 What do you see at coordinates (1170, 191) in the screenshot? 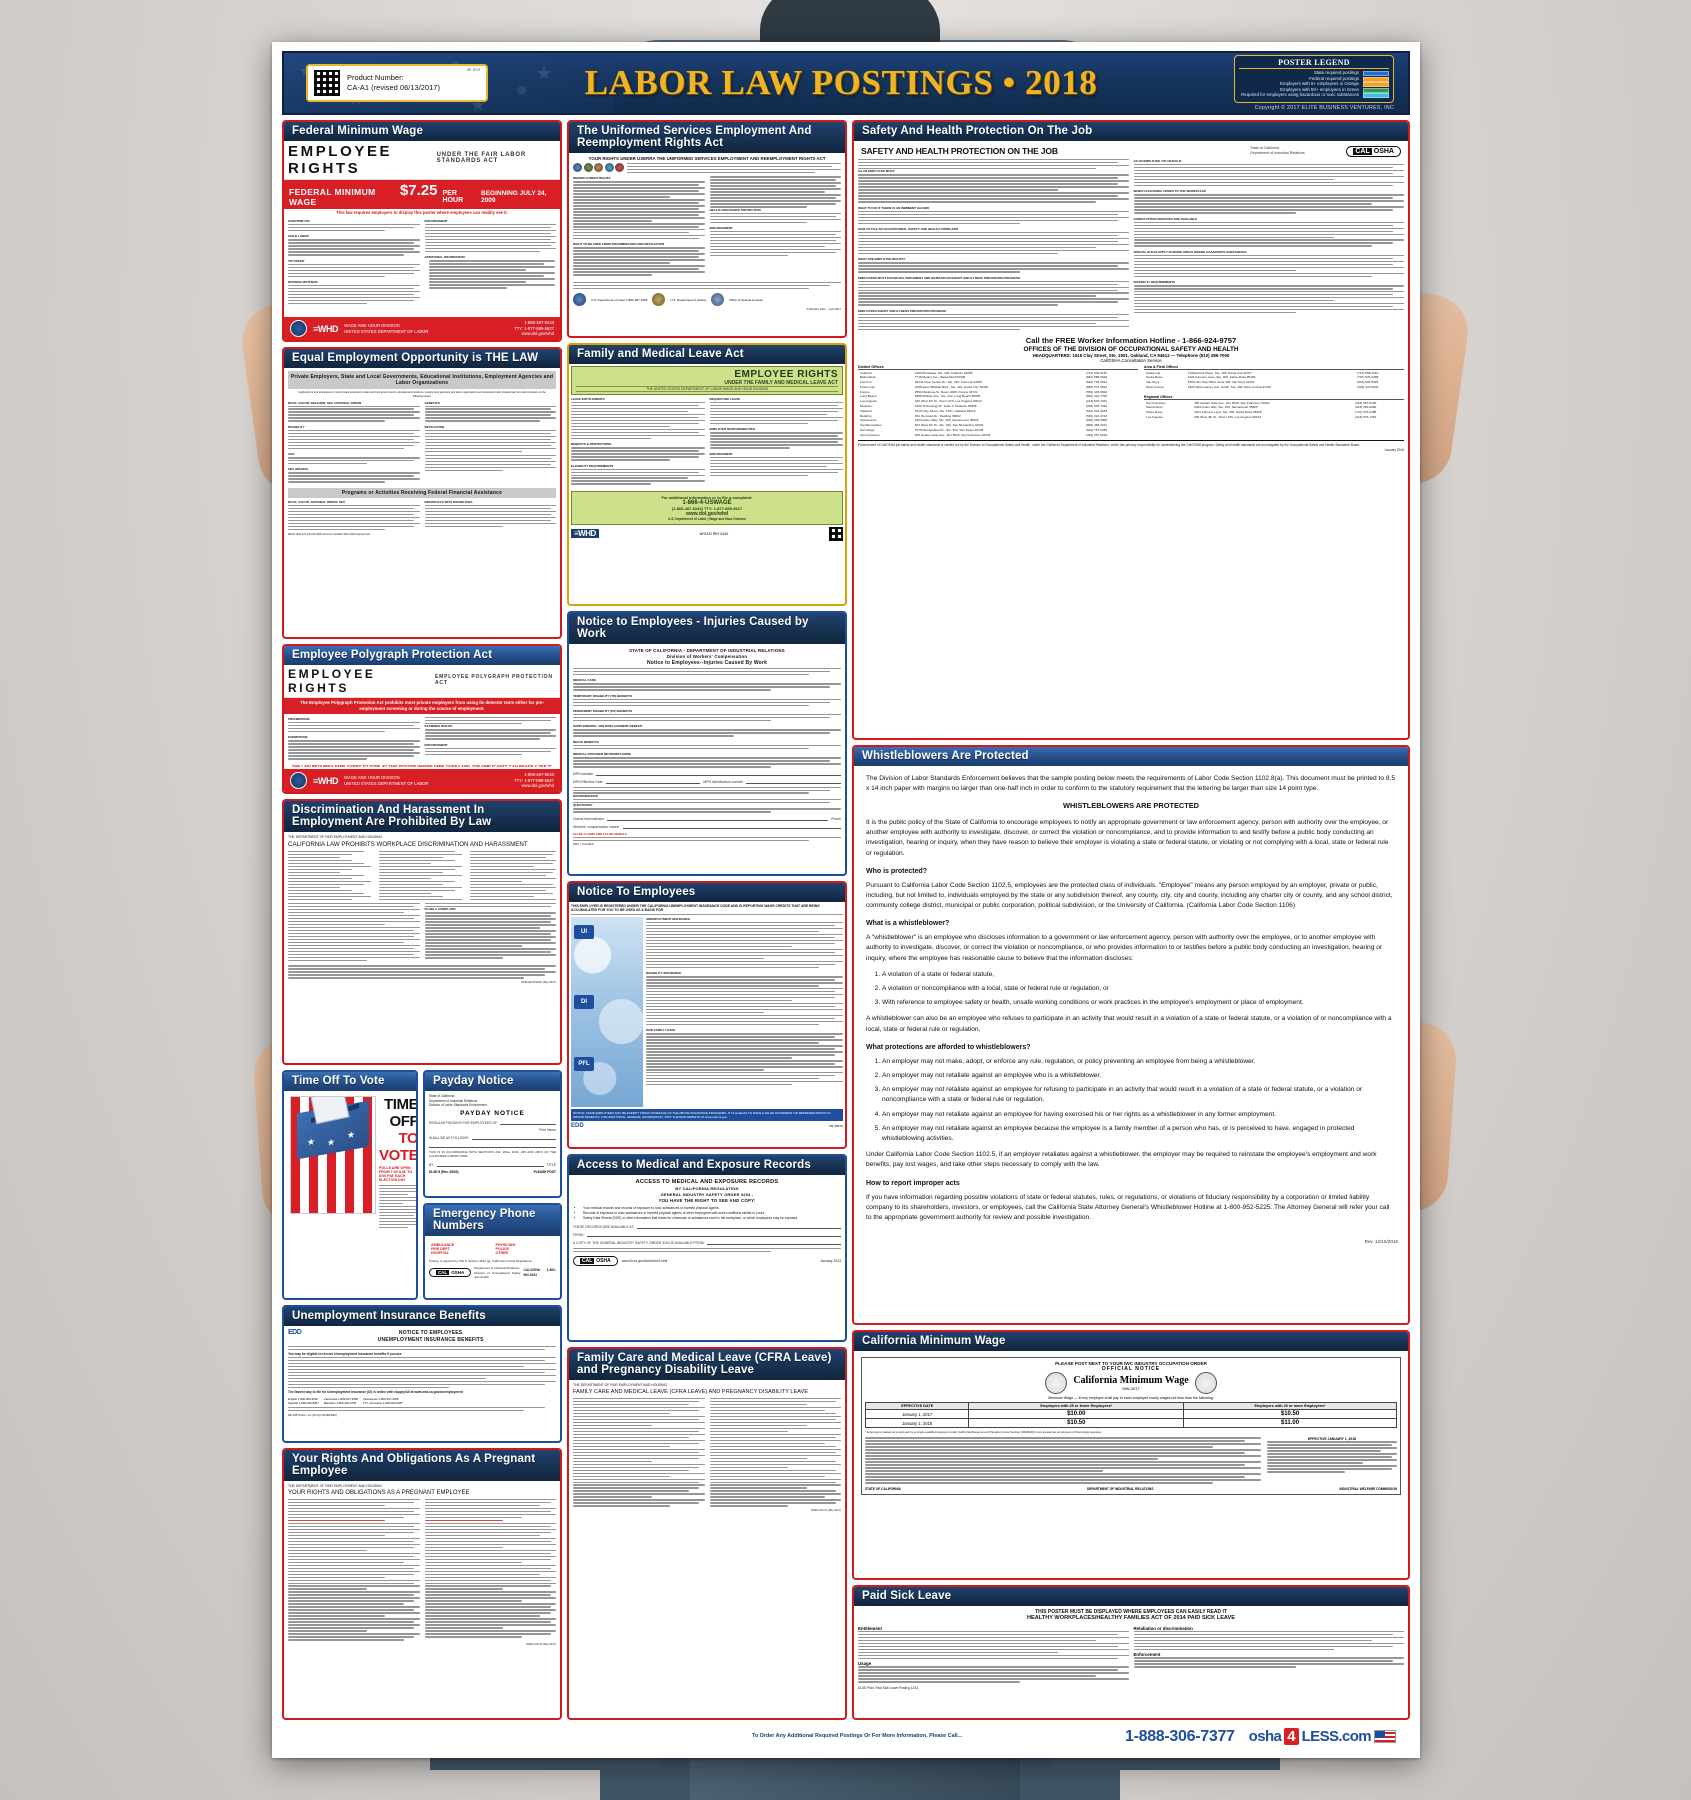
I see `section-heading: WHEN CALIFORNIA COMES TO THE WORKPLACE` at bounding box center [1170, 191].